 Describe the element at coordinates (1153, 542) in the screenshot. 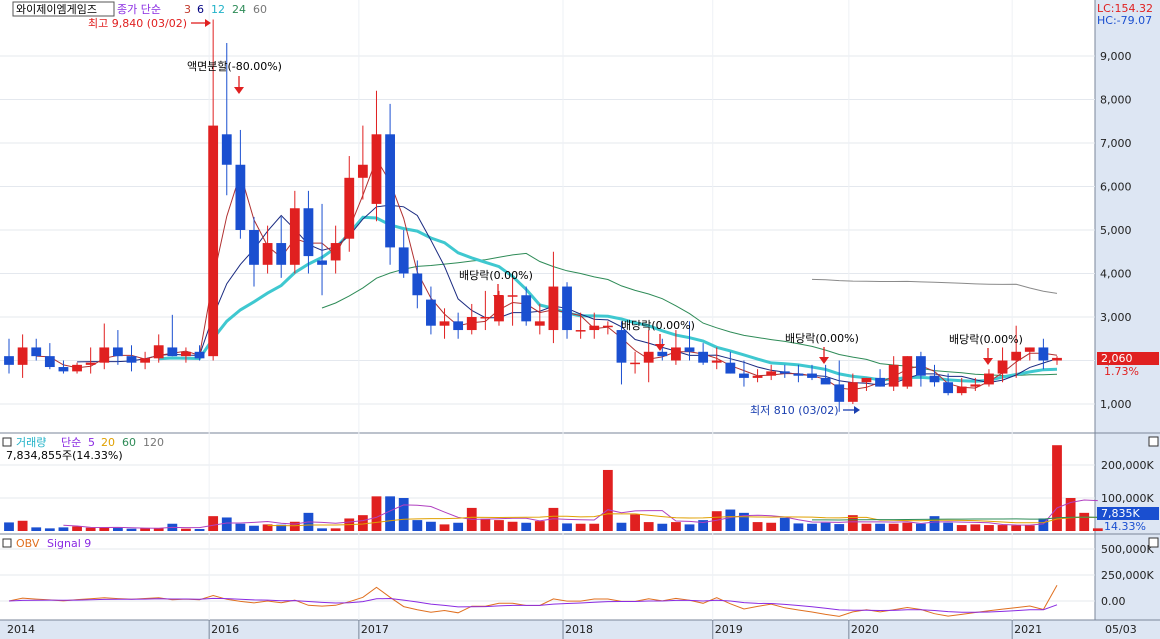

I see `obv-panel-close-icon` at that location.